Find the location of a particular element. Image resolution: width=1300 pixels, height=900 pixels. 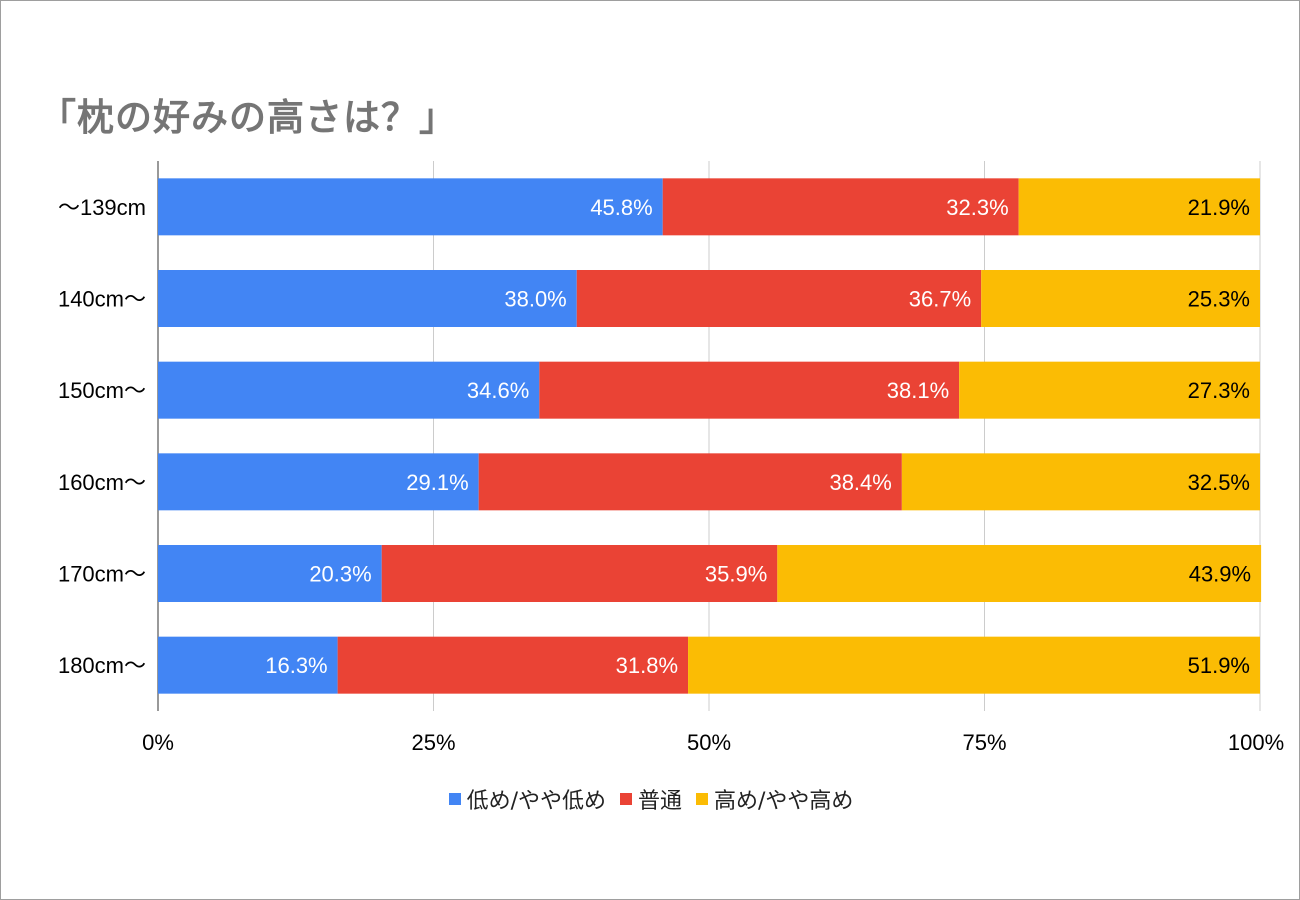

data-label: 31.8% is located at coordinates (647, 665).